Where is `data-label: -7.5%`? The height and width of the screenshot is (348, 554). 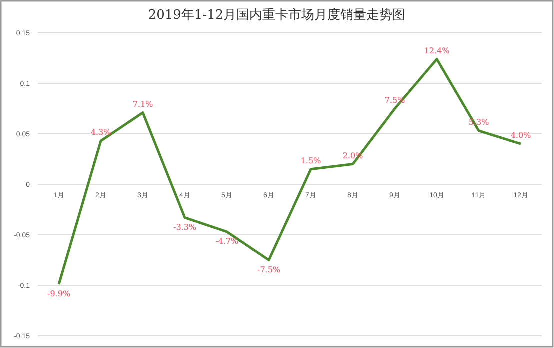 data-label: -7.5% is located at coordinates (269, 269).